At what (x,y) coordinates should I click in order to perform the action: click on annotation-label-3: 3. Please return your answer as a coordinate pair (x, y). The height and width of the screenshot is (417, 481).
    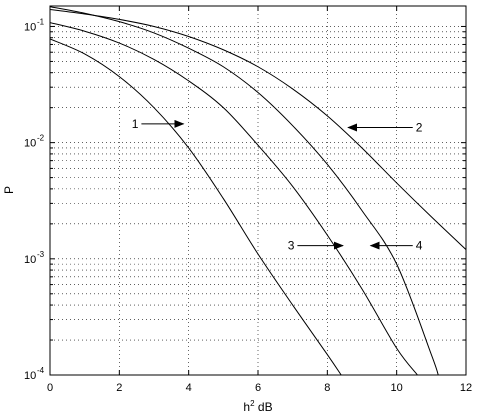
    Looking at the image, I should click on (291, 246).